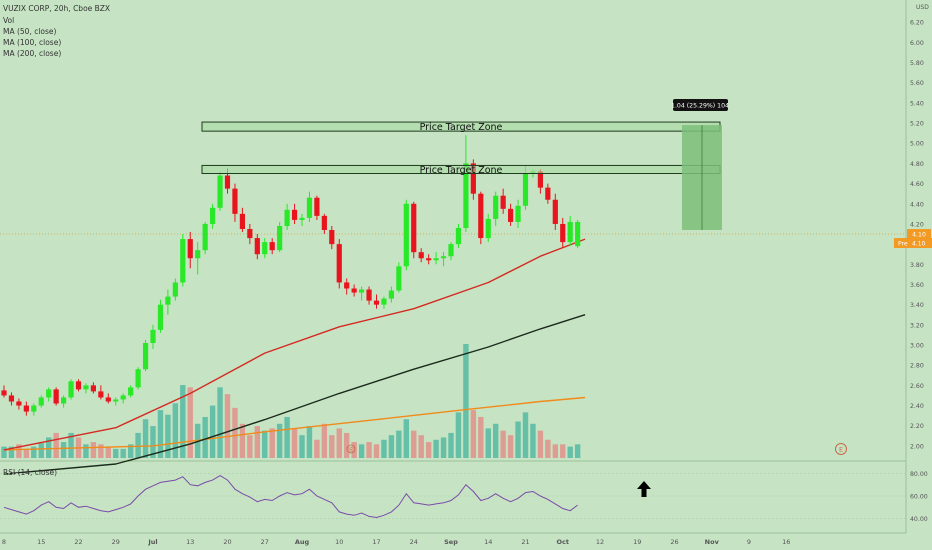  I want to click on rsi-tick-label: 80.00, so click(919, 474).